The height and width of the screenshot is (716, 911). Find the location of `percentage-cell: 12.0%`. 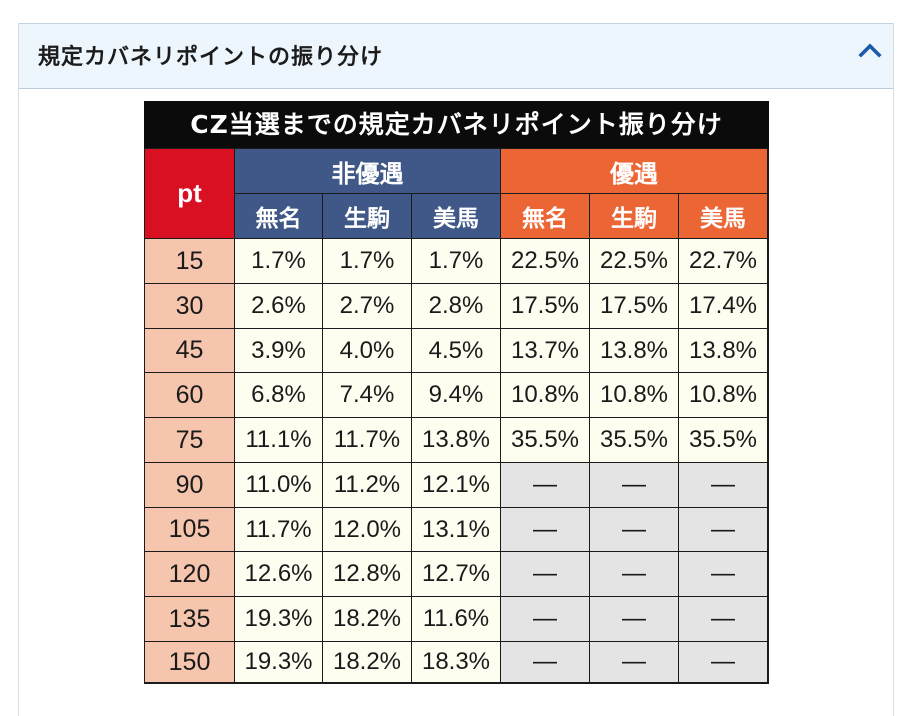

percentage-cell: 12.0% is located at coordinates (367, 529).